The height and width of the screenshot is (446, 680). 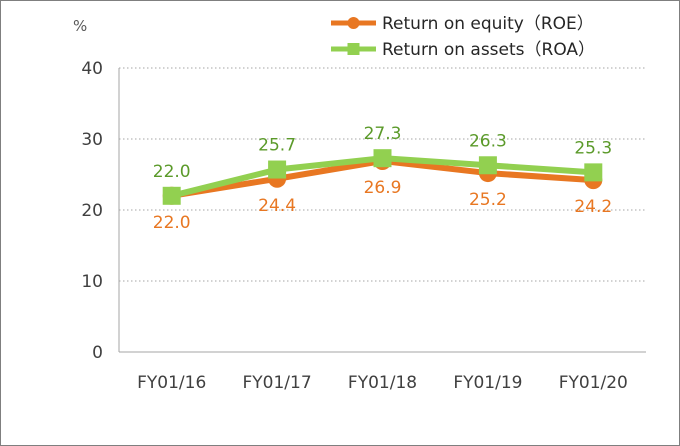 I want to click on data-label: 25.2, so click(x=488, y=200).